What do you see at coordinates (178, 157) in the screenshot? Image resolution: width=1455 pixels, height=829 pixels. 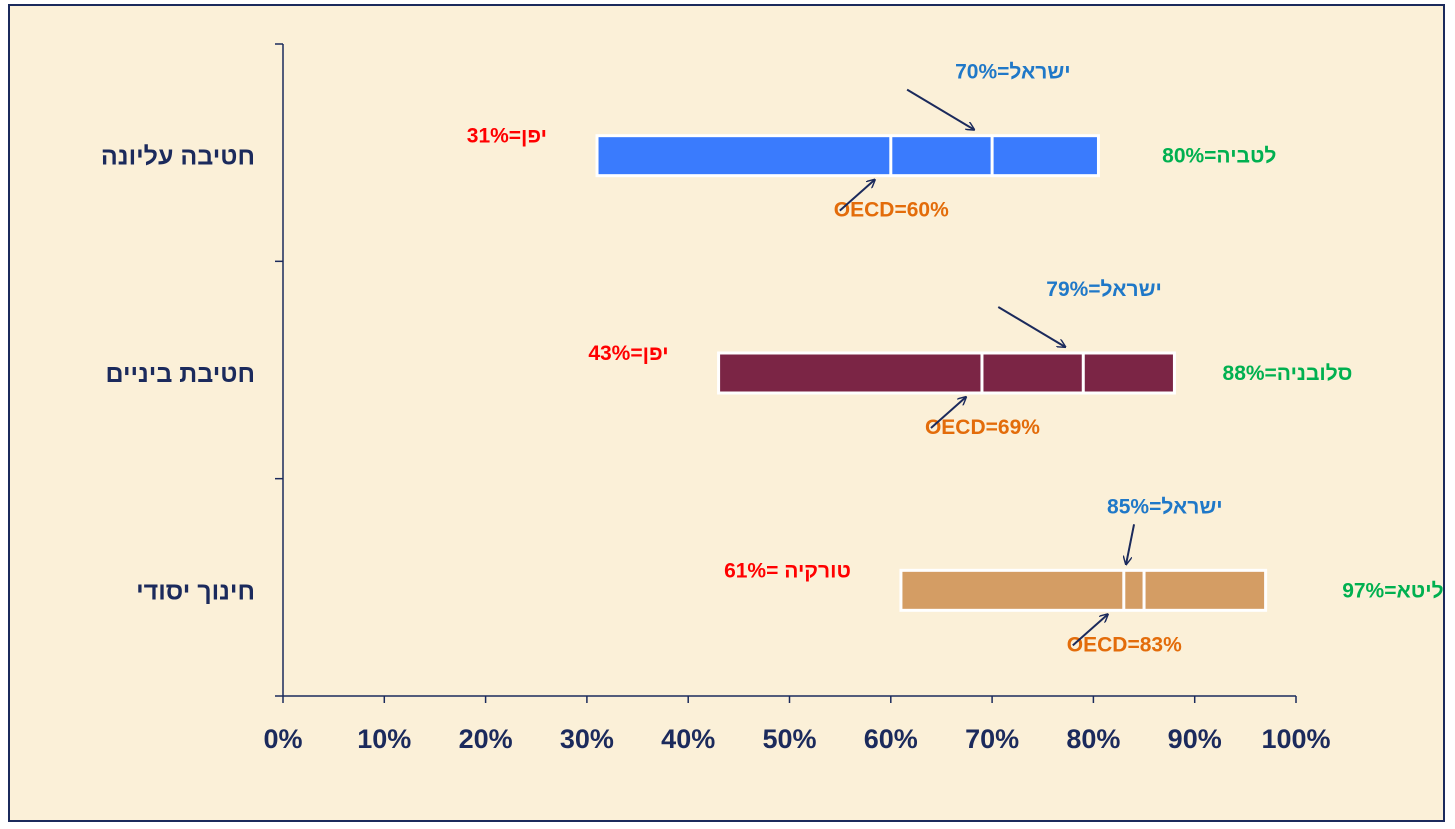 I see `category-label: חטיבה עליונה` at bounding box center [178, 157].